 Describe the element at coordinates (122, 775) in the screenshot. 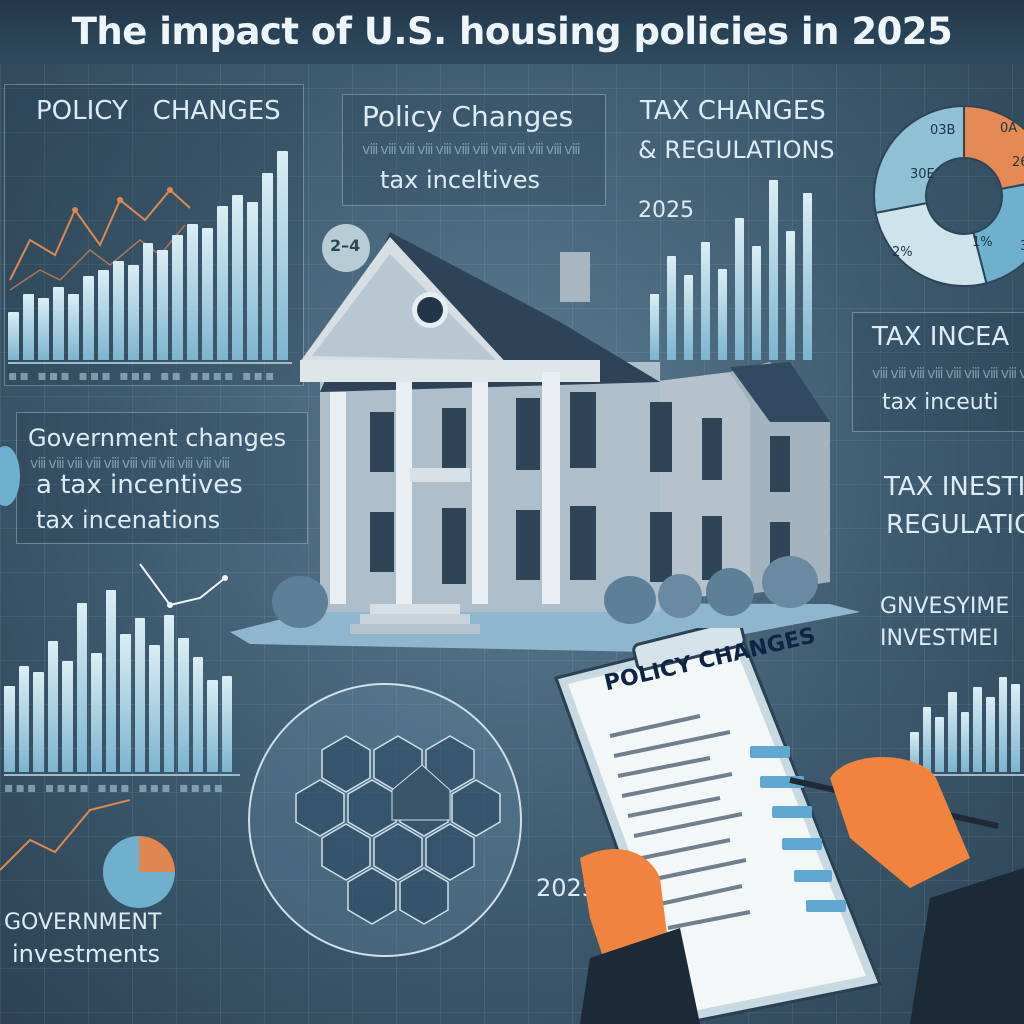

I see `axis-line-bottom-left` at that location.